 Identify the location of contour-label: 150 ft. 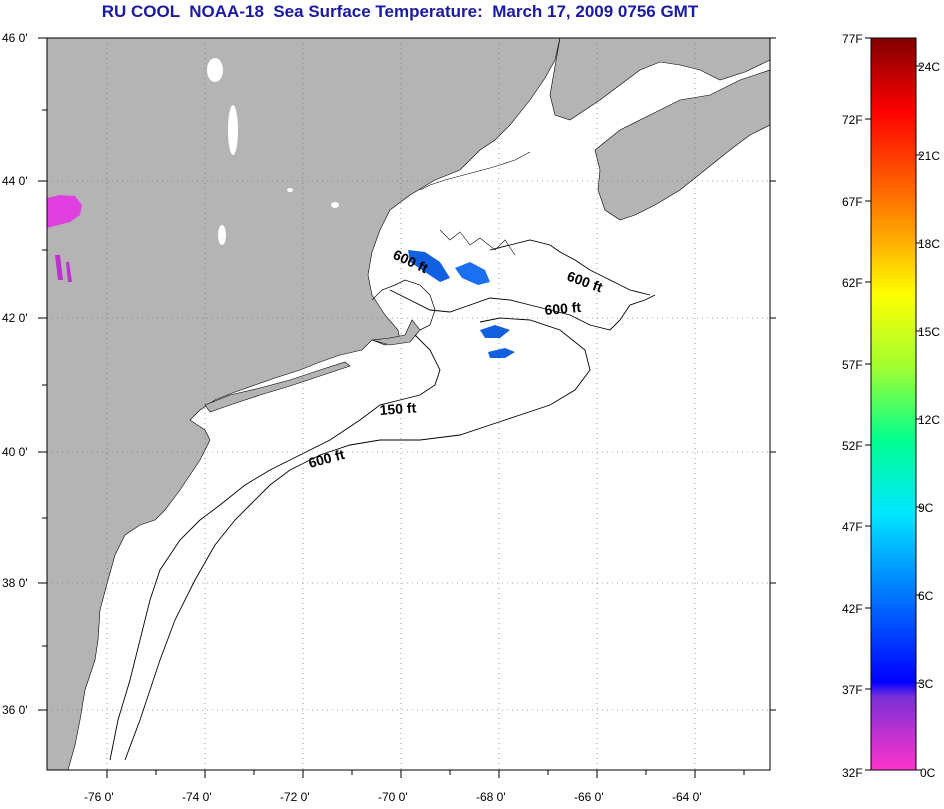
(398, 408).